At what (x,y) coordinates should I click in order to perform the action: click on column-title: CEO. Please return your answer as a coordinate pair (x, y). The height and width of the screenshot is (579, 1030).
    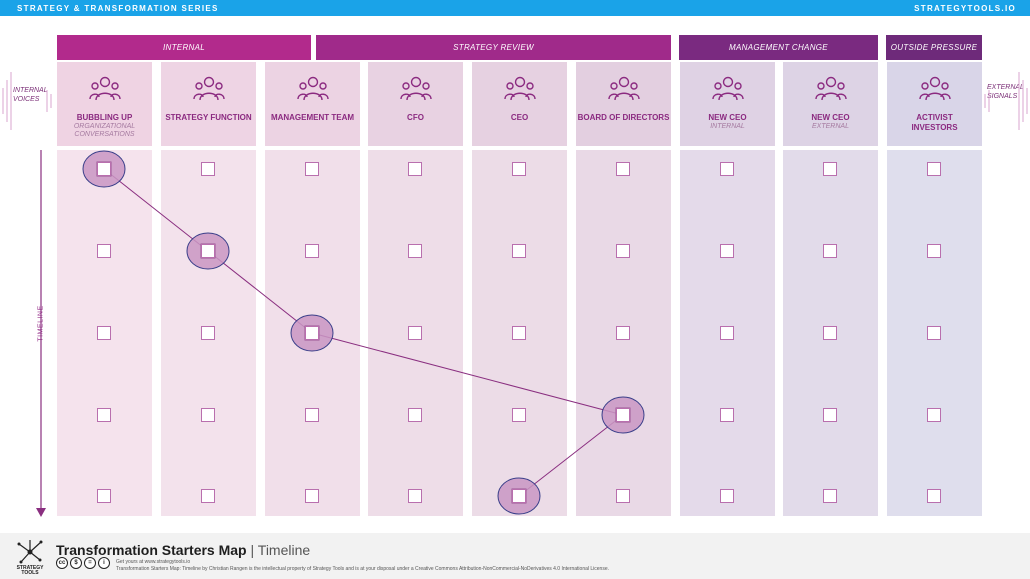
    Looking at the image, I should click on (519, 117).